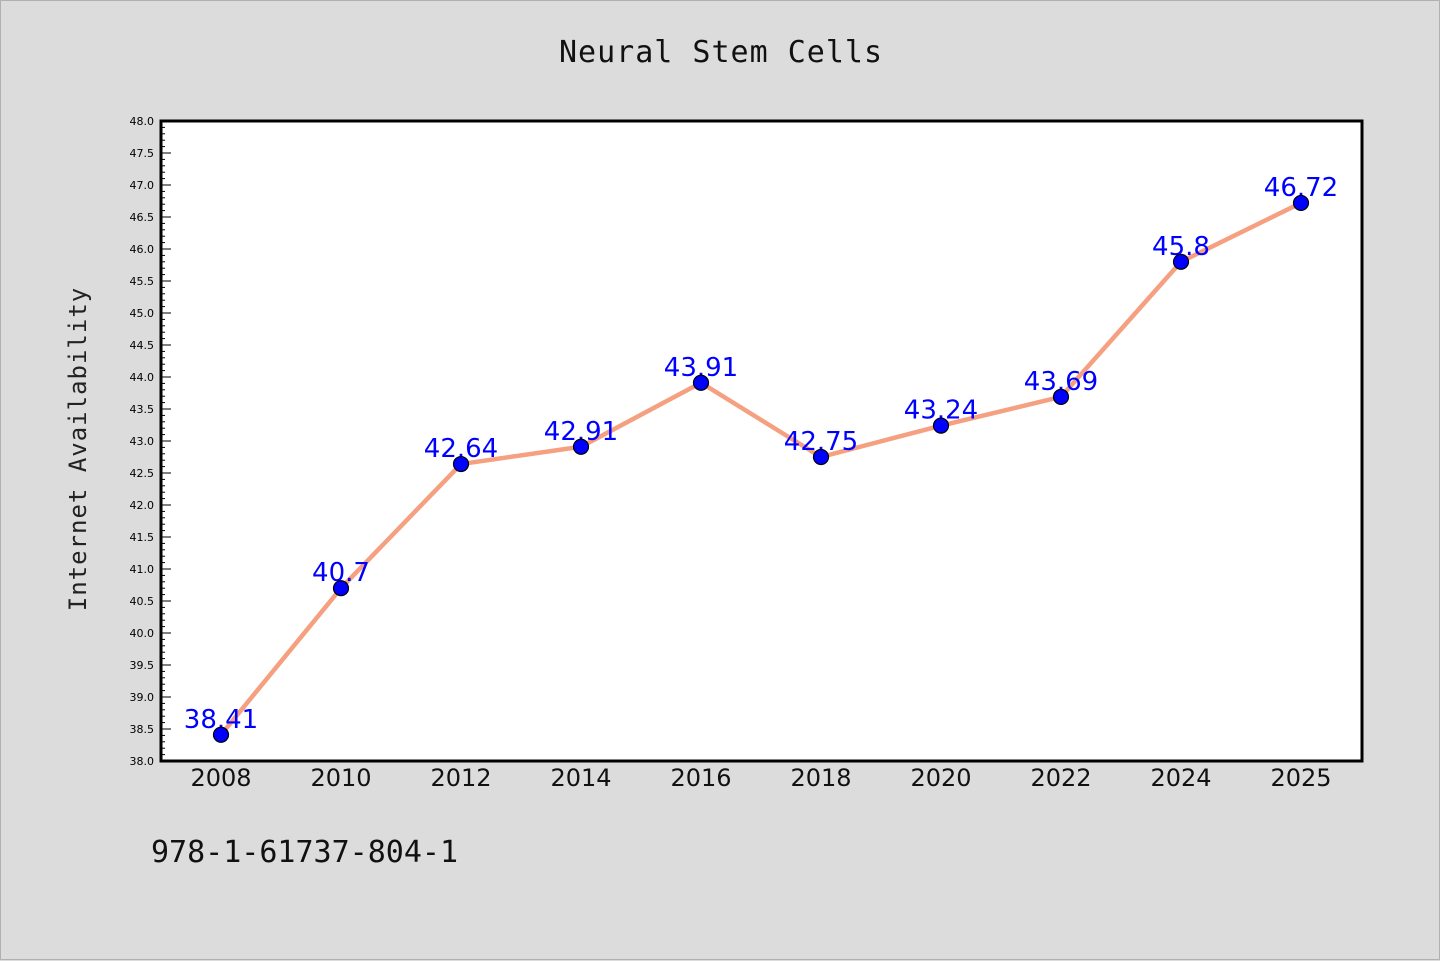 Image resolution: width=1440 pixels, height=961 pixels. I want to click on y-tick-label: 46.0, so click(142, 249).